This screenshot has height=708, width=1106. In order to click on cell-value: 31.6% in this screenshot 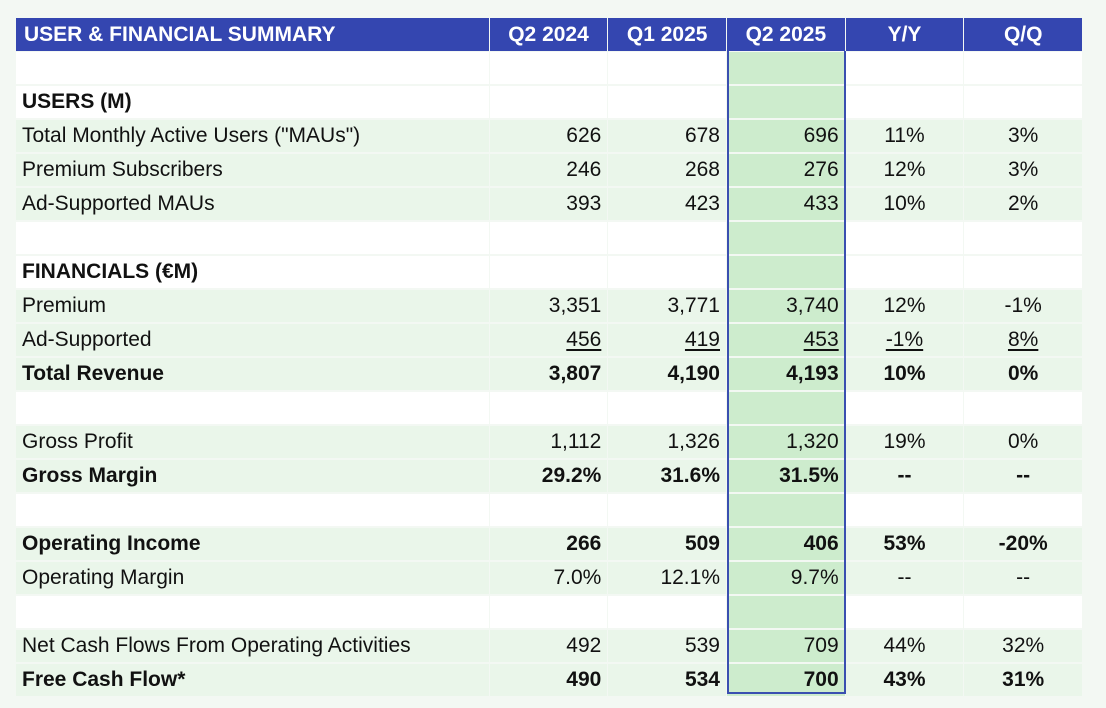, I will do `click(690, 475)`.